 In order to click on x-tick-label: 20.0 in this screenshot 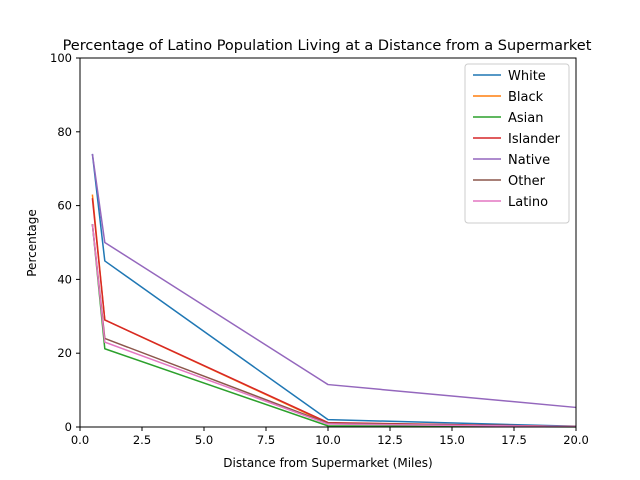, I will do `click(576, 440)`.